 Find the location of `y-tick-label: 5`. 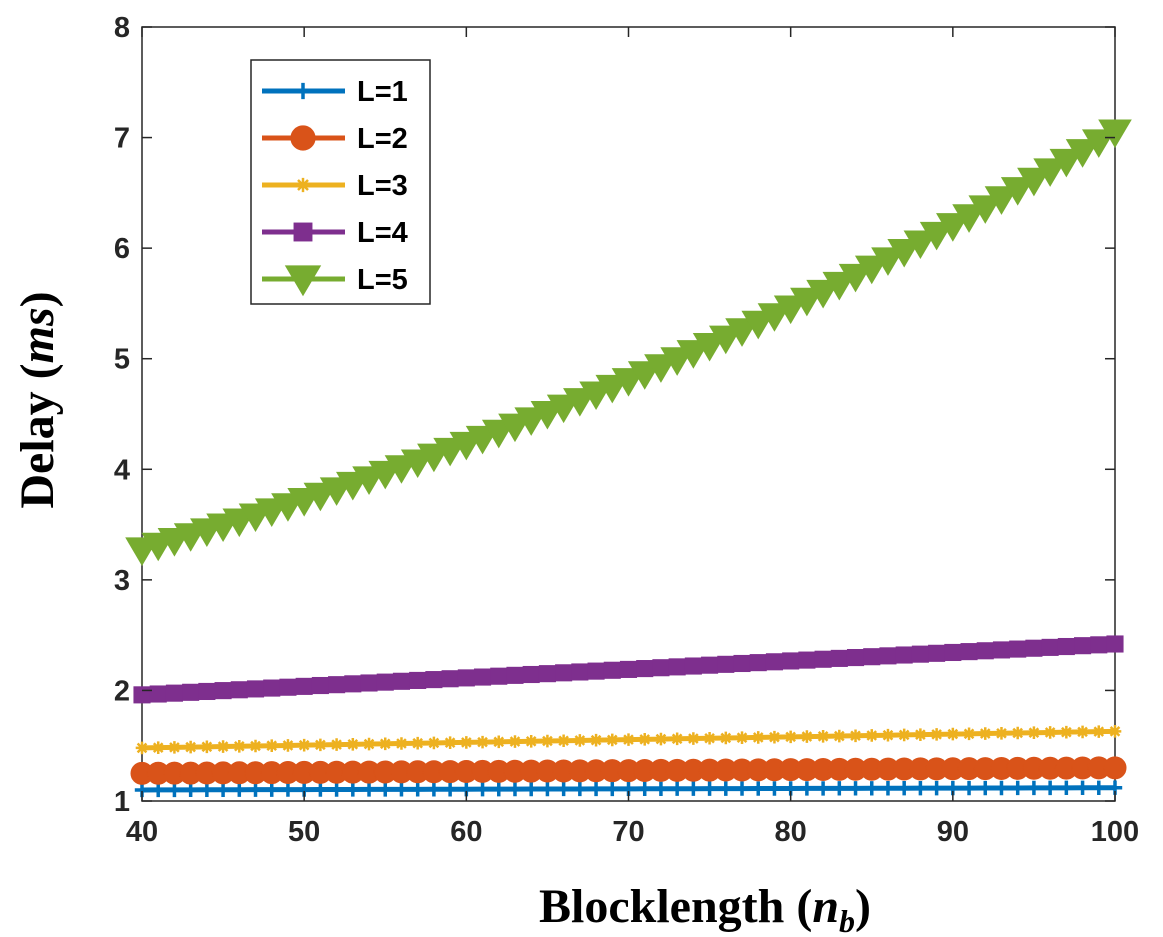

y-tick-label: 5 is located at coordinates (122, 360).